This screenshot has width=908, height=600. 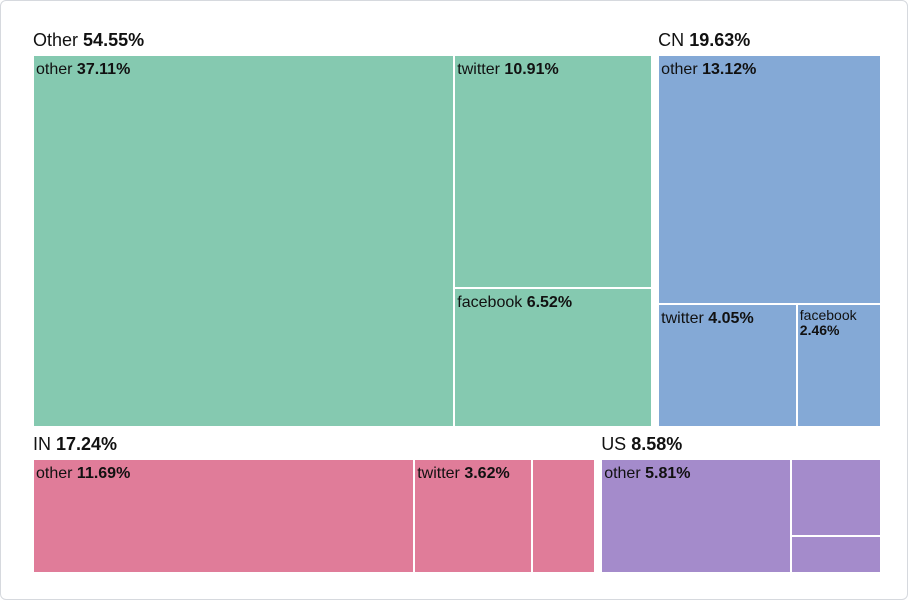 I want to click on treemap-cell: other 11.69%, so click(x=224, y=516).